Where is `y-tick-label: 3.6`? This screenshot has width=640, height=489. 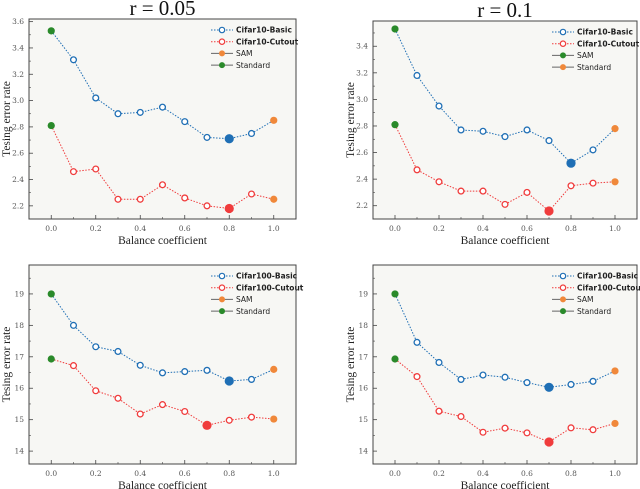
y-tick-label: 3.6 is located at coordinates (18, 21).